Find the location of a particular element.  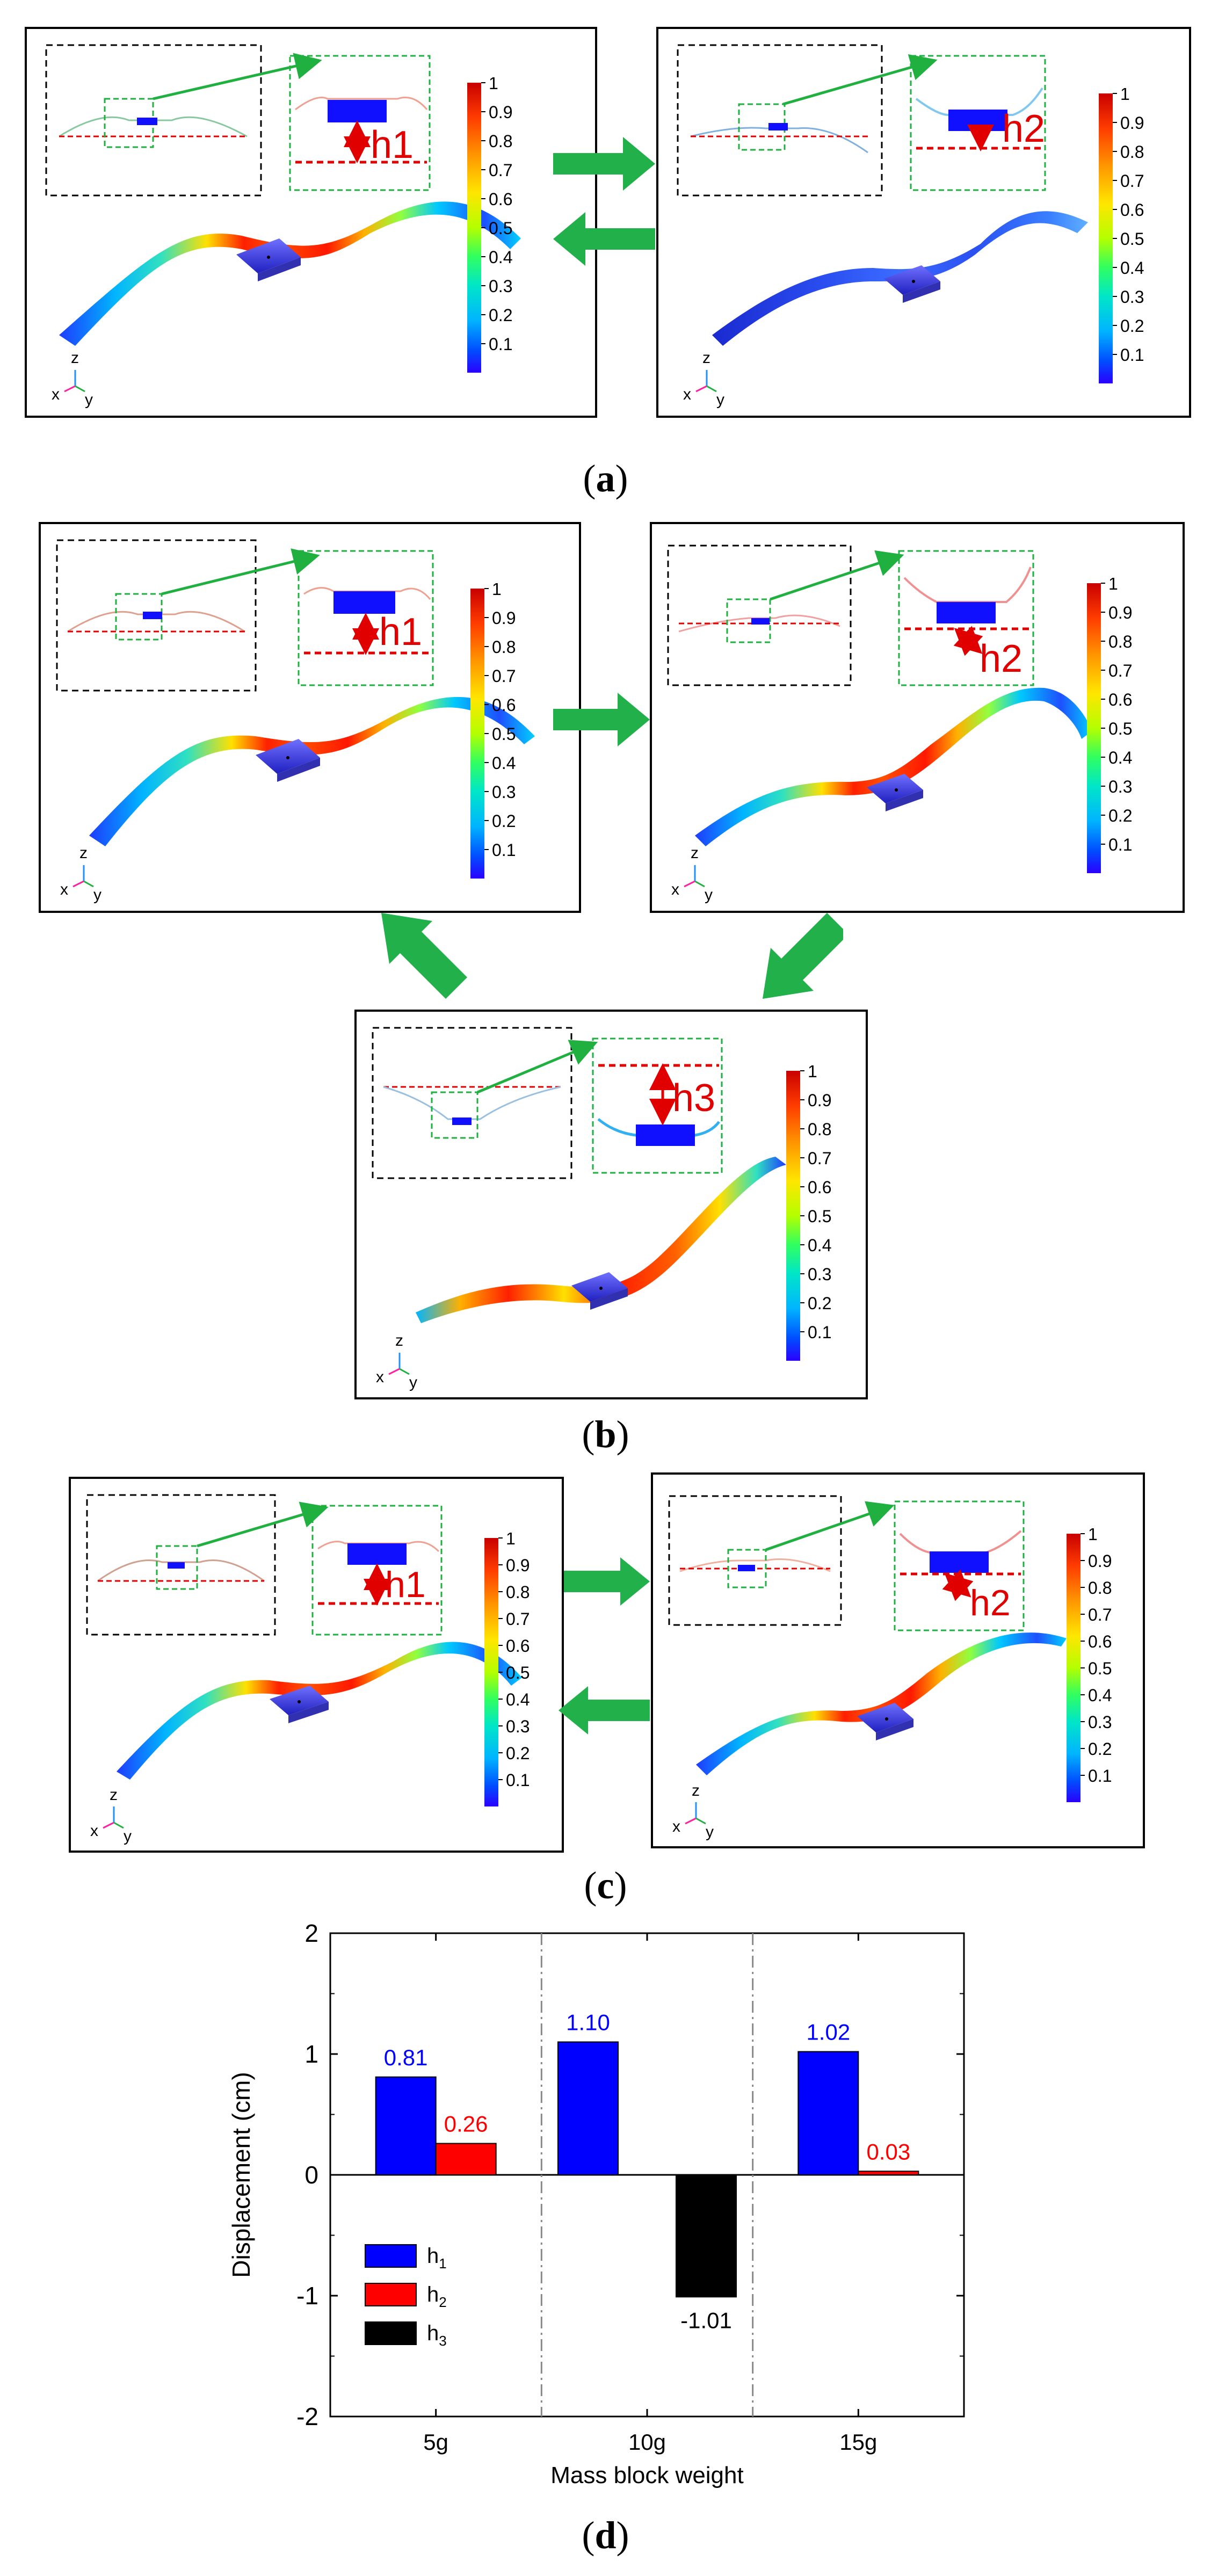

axis-triad-c-left: z x y is located at coordinates (111, 1815).